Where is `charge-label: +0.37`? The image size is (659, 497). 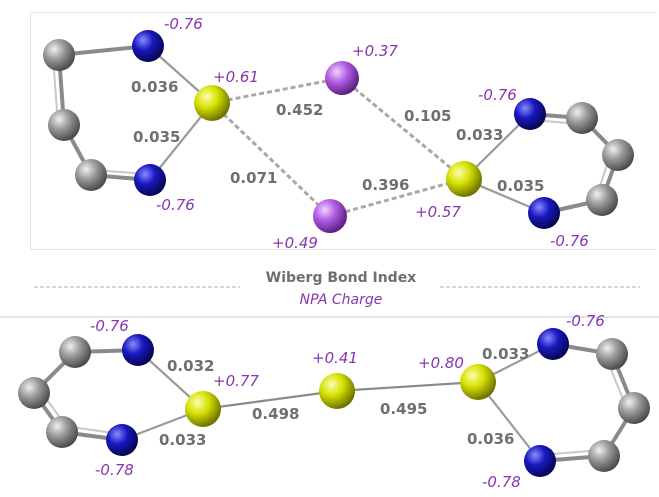
charge-label: +0.37 is located at coordinates (375, 51).